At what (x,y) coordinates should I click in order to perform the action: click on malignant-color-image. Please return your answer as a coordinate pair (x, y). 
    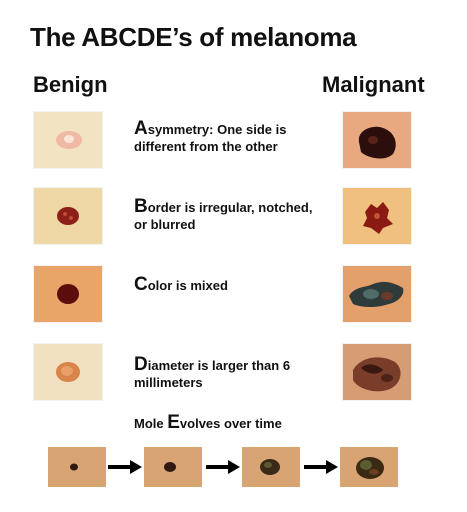
    Looking at the image, I should click on (377, 294).